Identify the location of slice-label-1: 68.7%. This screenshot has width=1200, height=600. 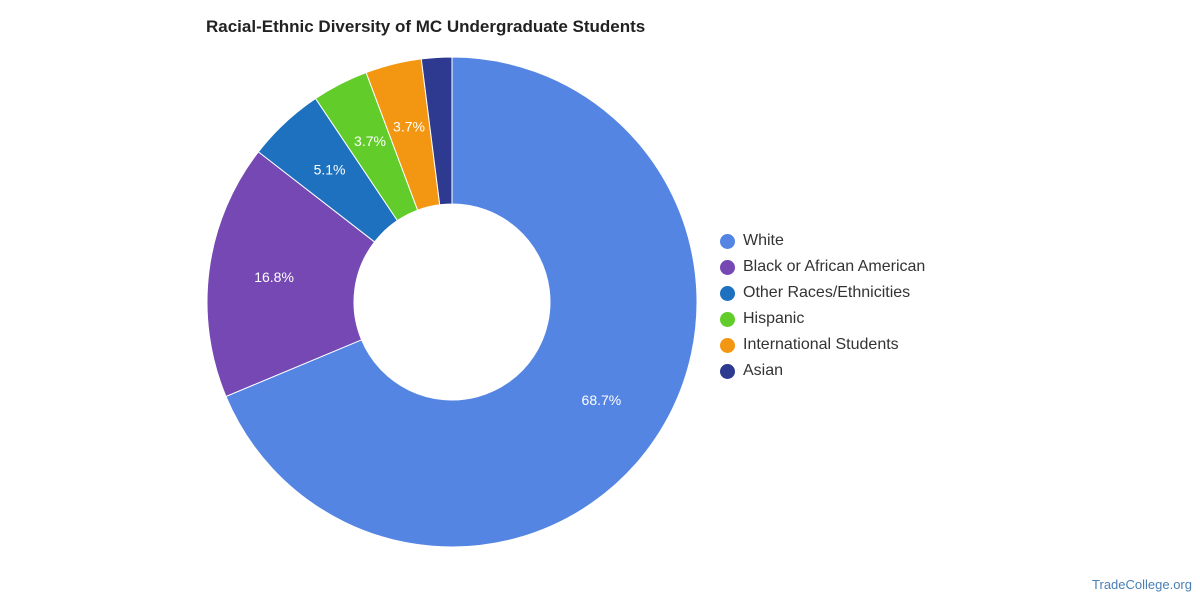
(602, 400).